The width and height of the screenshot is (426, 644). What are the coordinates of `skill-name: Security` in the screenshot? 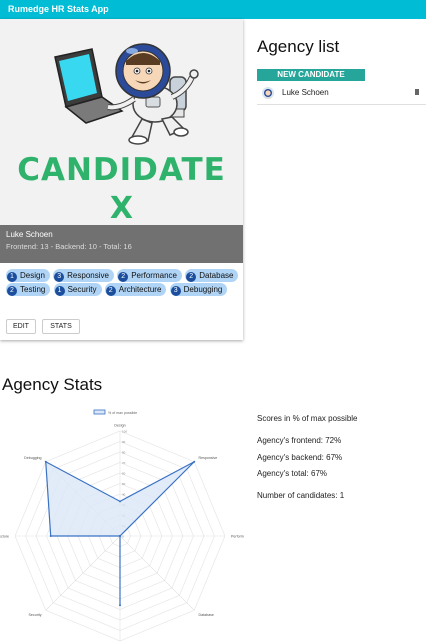 It's located at (82, 289).